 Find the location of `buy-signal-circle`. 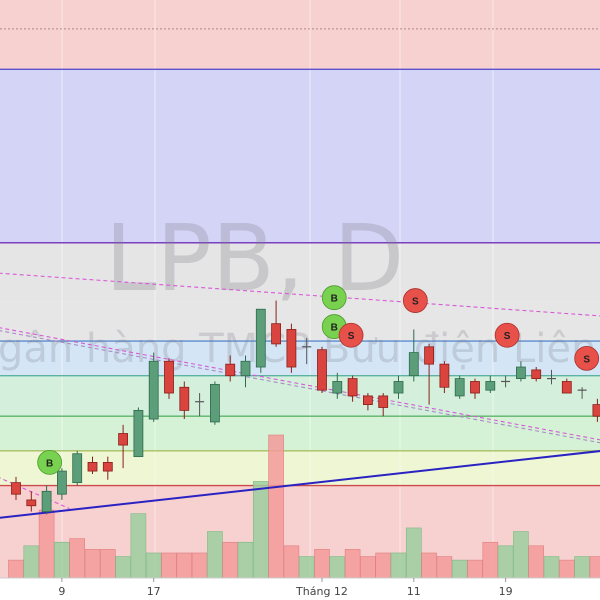

buy-signal-circle is located at coordinates (334, 298).